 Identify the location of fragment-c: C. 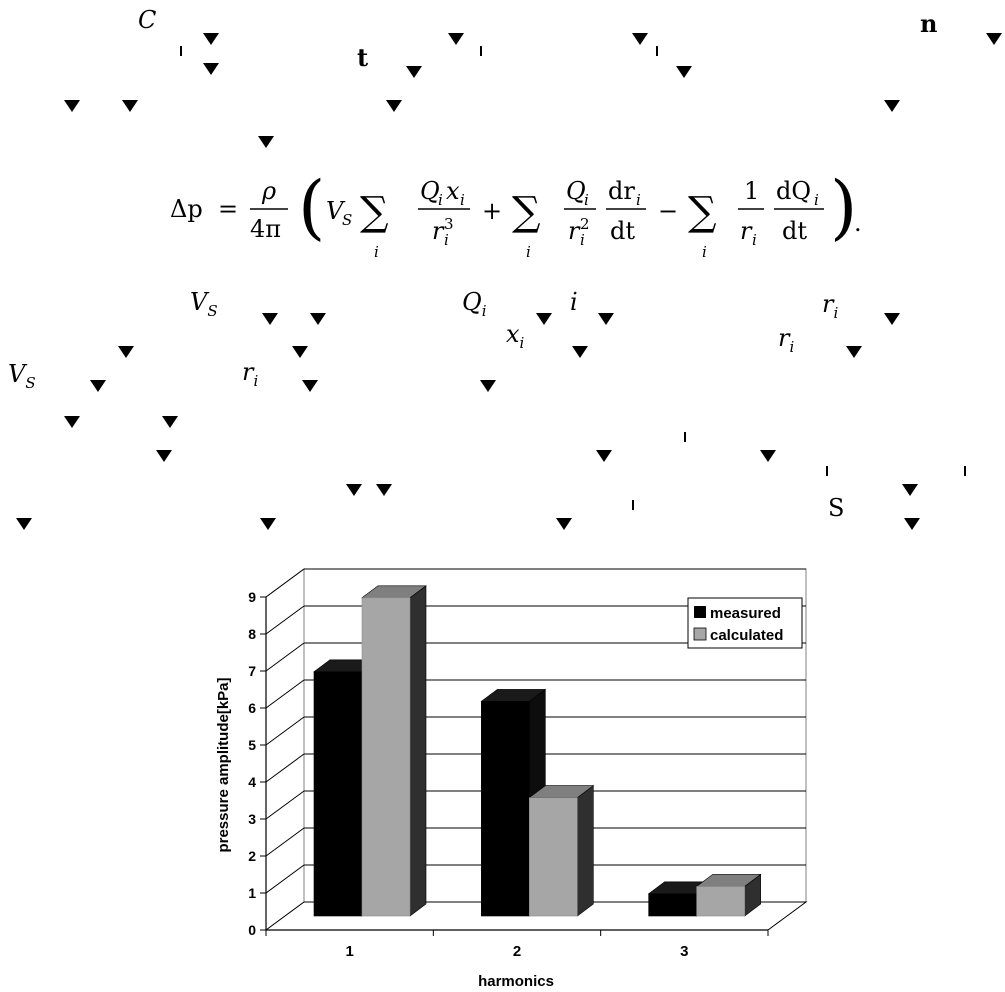
(147, 20).